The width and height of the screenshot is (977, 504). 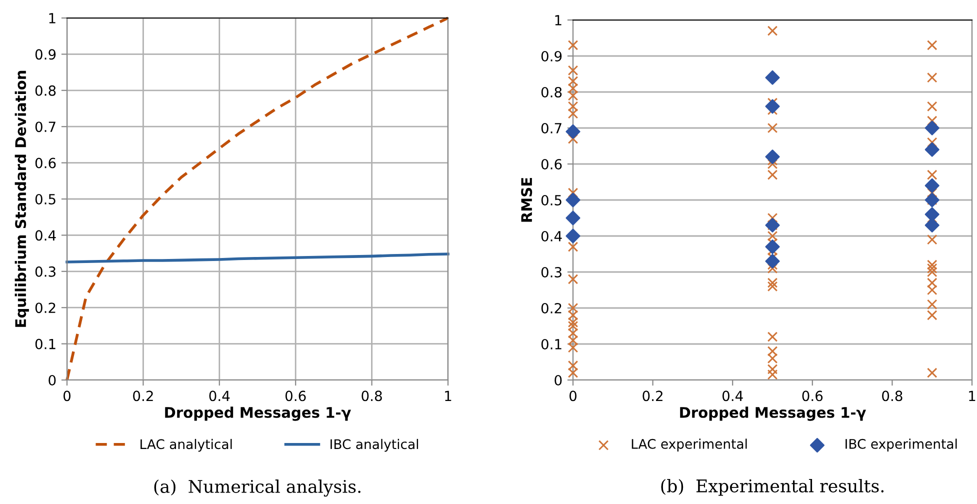 What do you see at coordinates (689, 445) in the screenshot?
I see `legend-label: LAC experimental` at bounding box center [689, 445].